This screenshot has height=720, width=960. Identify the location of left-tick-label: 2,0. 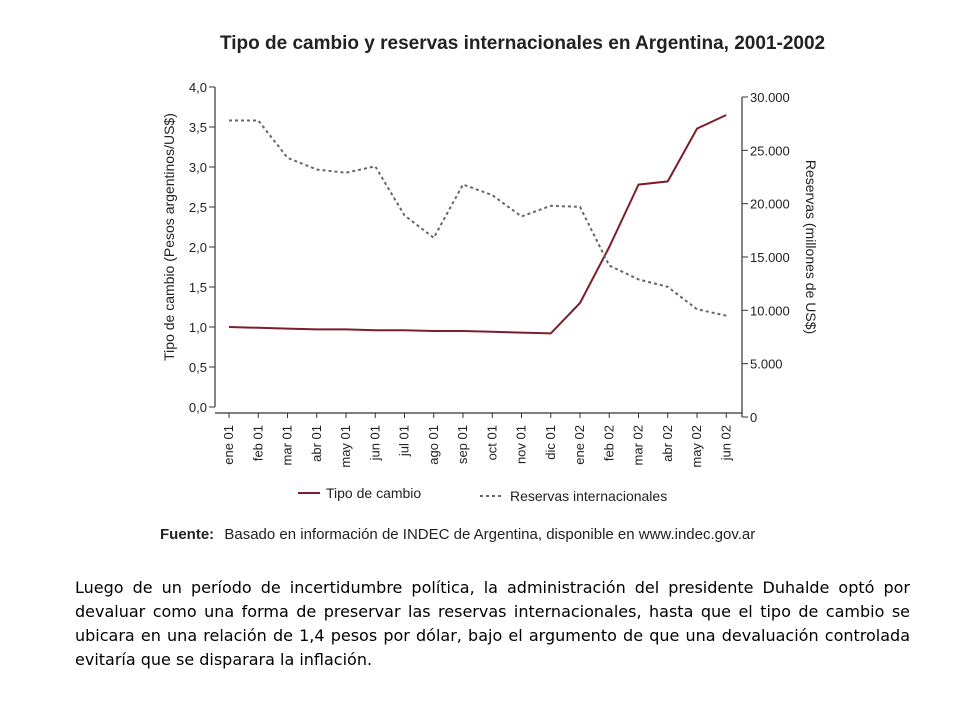
(198, 247).